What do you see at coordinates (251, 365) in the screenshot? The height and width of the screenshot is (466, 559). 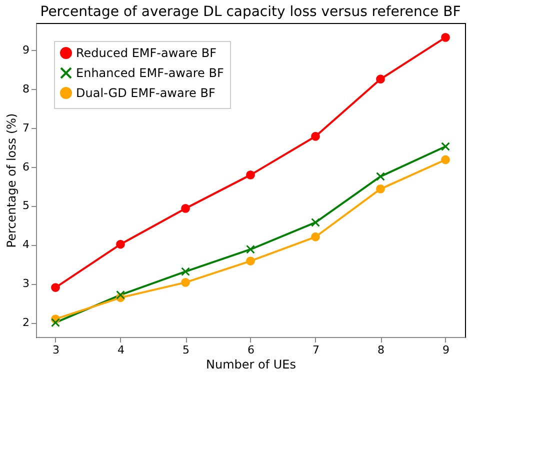 I see `x-axis-title: Number of UEs` at bounding box center [251, 365].